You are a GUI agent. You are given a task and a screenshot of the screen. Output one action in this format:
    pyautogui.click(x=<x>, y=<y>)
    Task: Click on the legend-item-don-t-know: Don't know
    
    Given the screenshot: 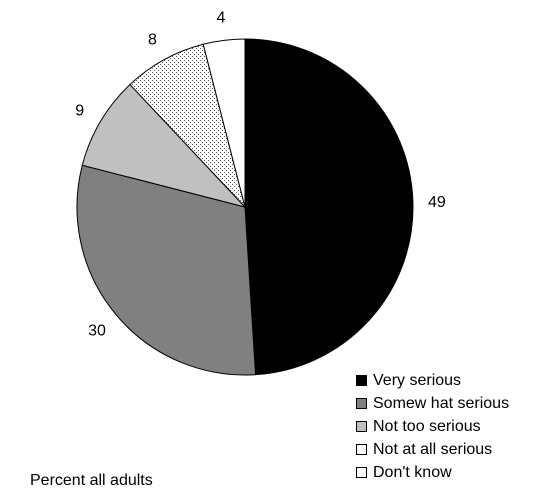 What is the action you would take?
    pyautogui.click(x=432, y=472)
    